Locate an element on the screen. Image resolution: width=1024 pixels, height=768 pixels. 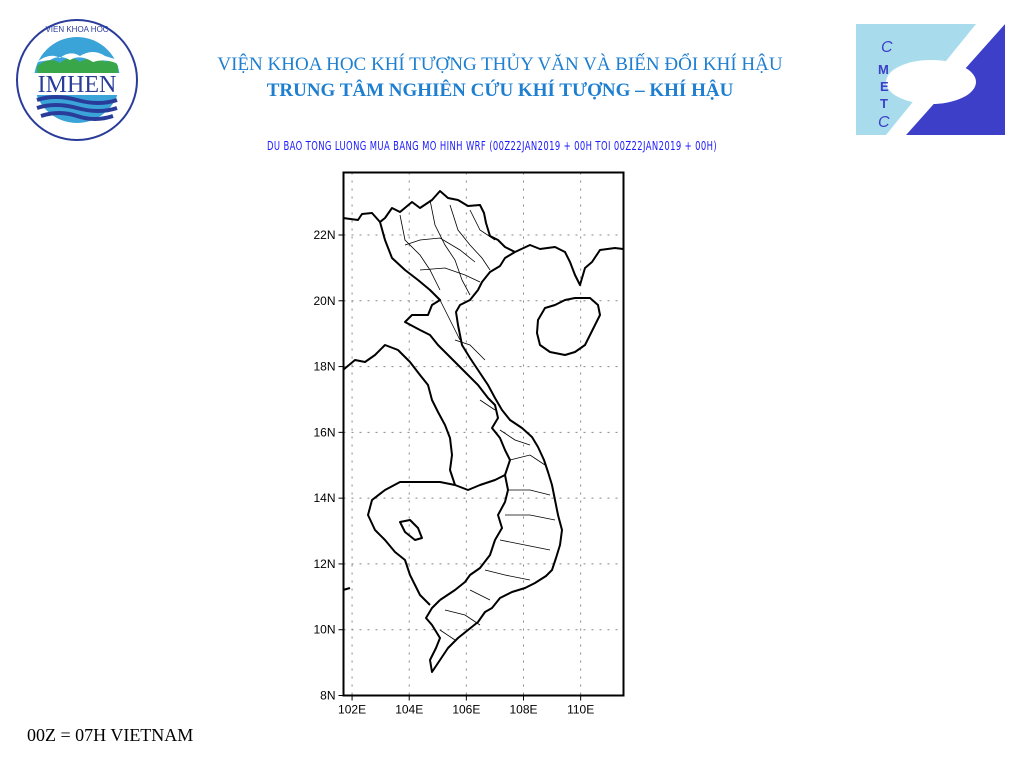
cmetc-logo: C M E T C is located at coordinates (930, 79).